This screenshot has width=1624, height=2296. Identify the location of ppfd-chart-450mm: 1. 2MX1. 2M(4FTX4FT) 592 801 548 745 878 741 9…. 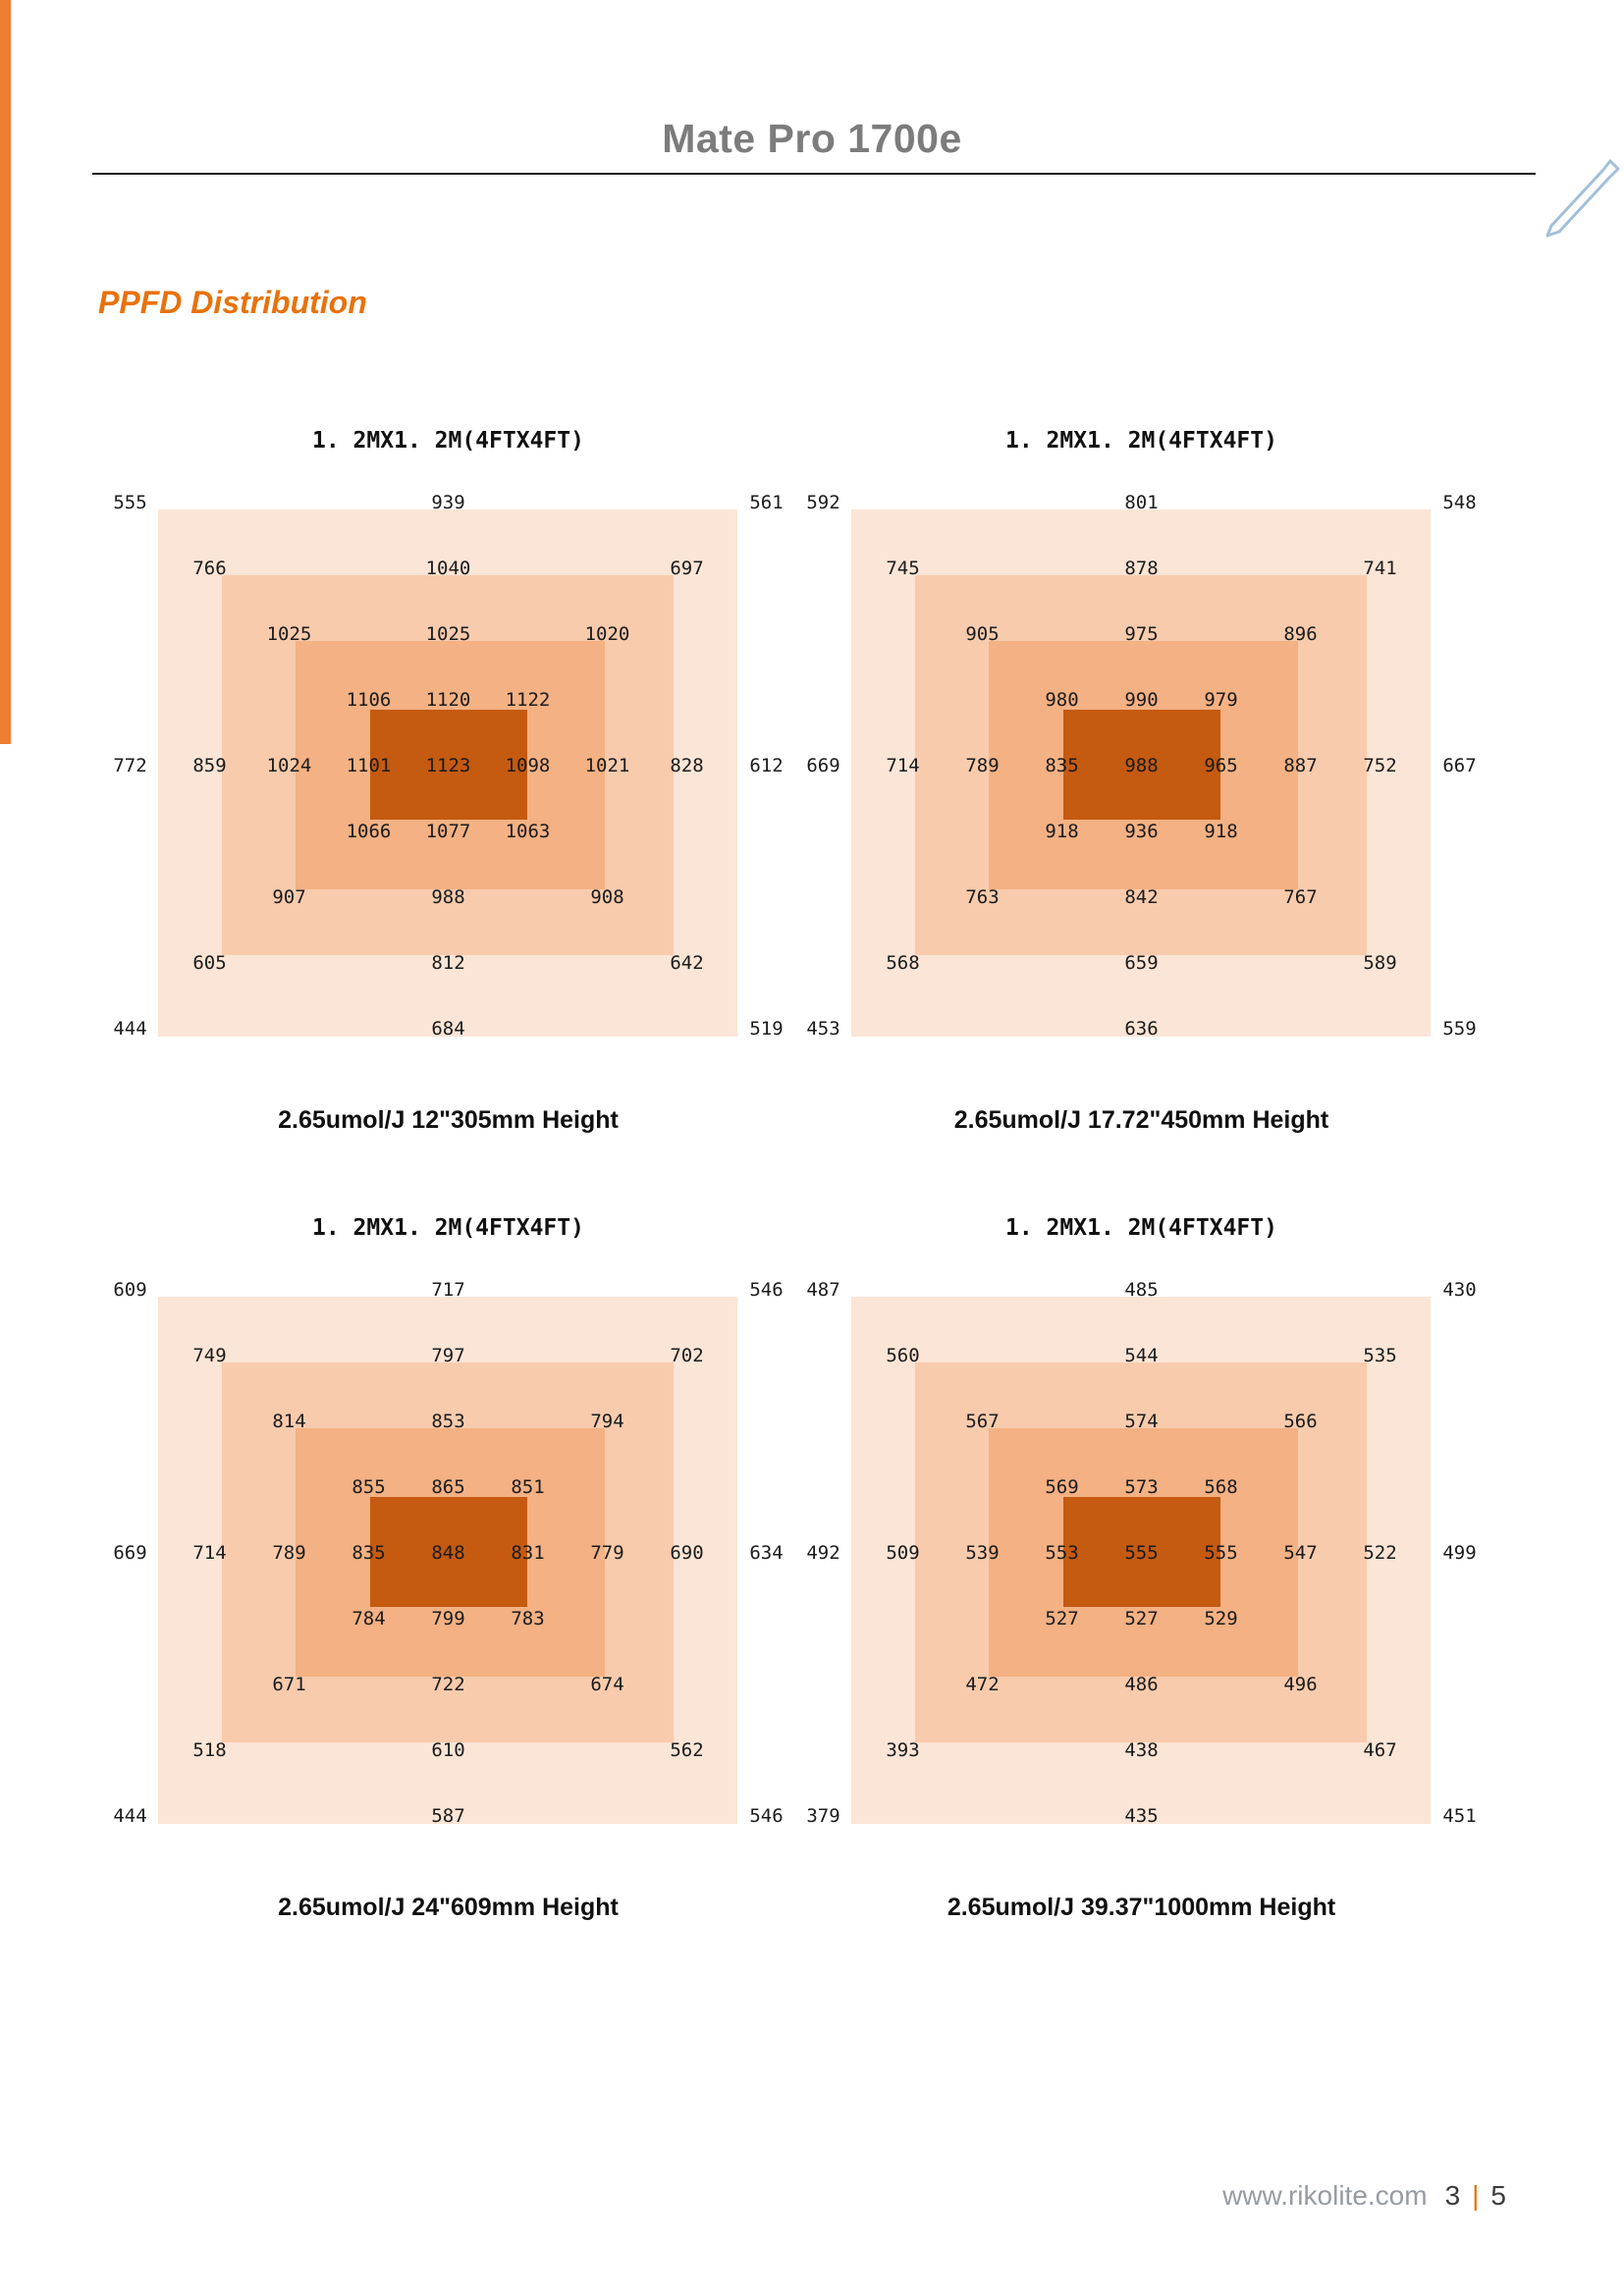
(1141, 778).